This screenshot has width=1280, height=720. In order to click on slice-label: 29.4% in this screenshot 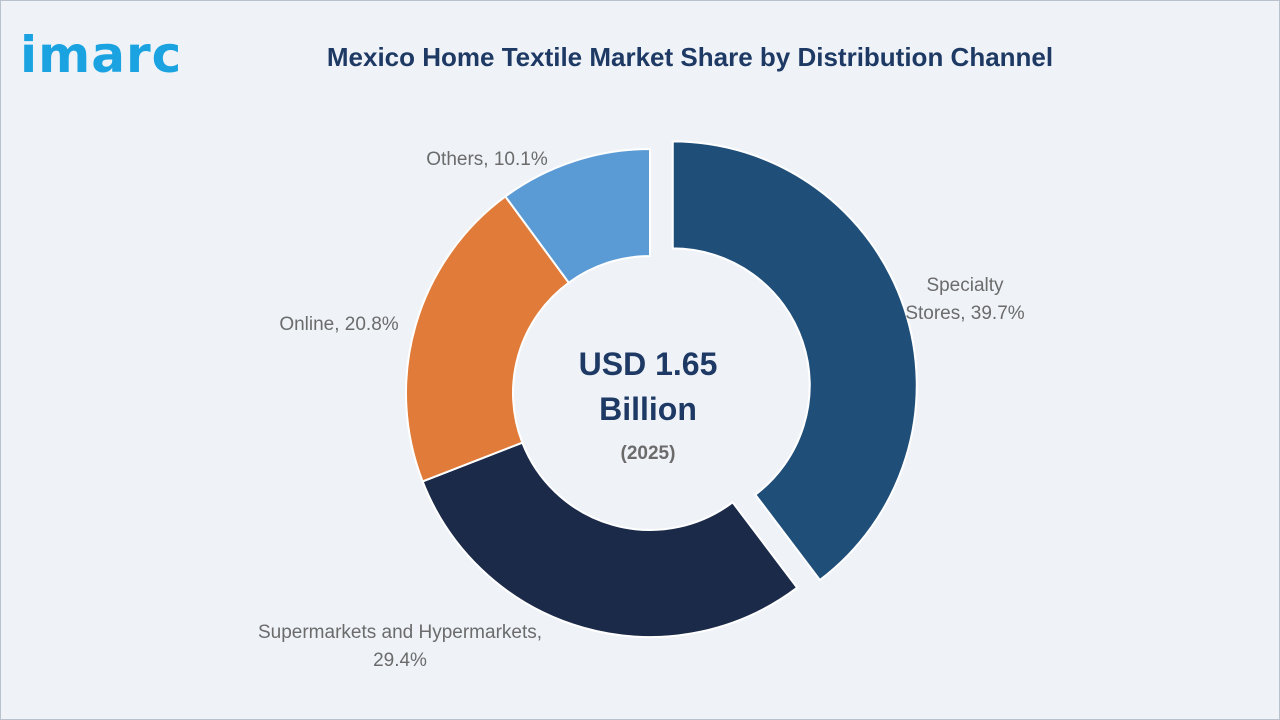, I will do `click(400, 660)`.